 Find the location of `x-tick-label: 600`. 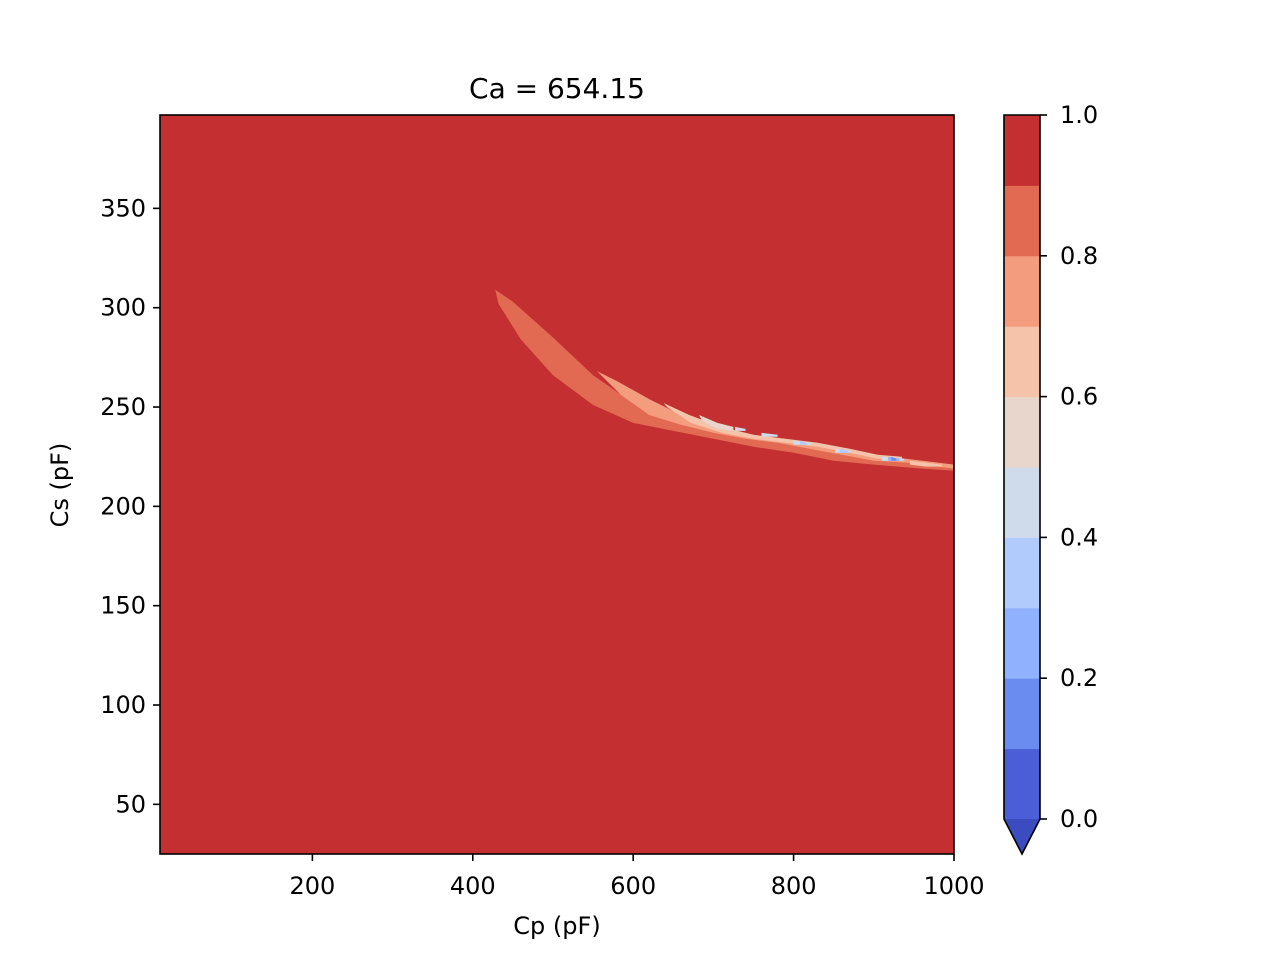

x-tick-label: 600 is located at coordinates (633, 886).